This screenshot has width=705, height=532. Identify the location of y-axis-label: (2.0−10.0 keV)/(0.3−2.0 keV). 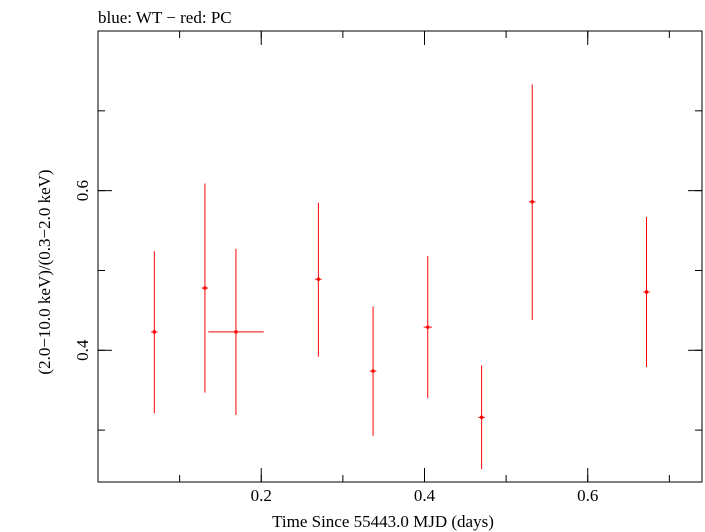
(44, 271).